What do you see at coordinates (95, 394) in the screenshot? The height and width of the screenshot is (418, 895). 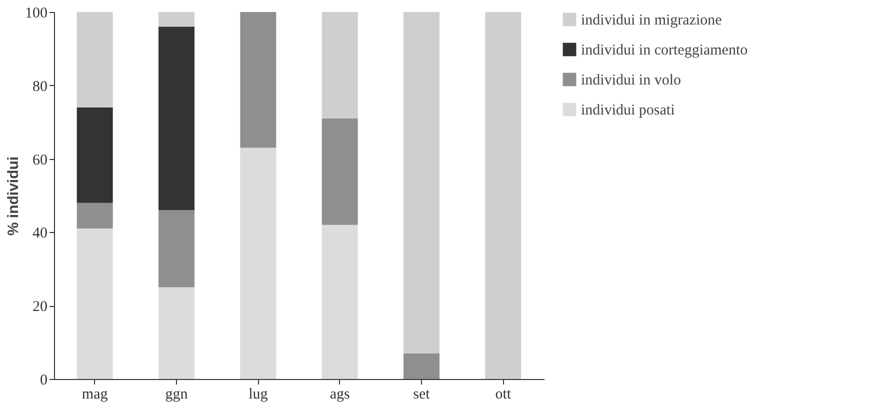 I see `x-tick-label: mag` at bounding box center [95, 394].